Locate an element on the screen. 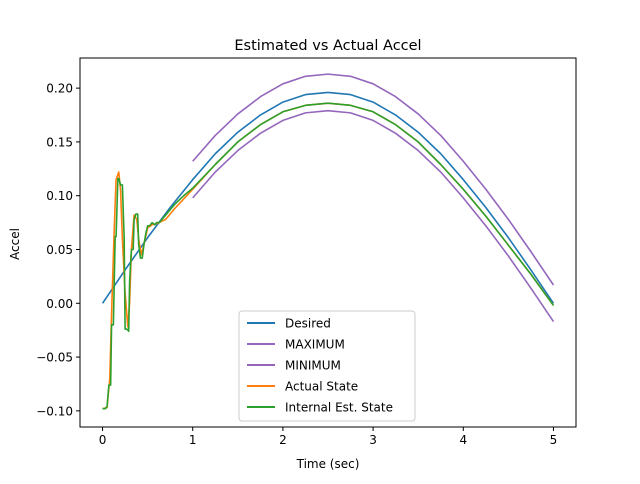 This screenshot has height=484, width=640. x-tick-label: 0 is located at coordinates (103, 440).